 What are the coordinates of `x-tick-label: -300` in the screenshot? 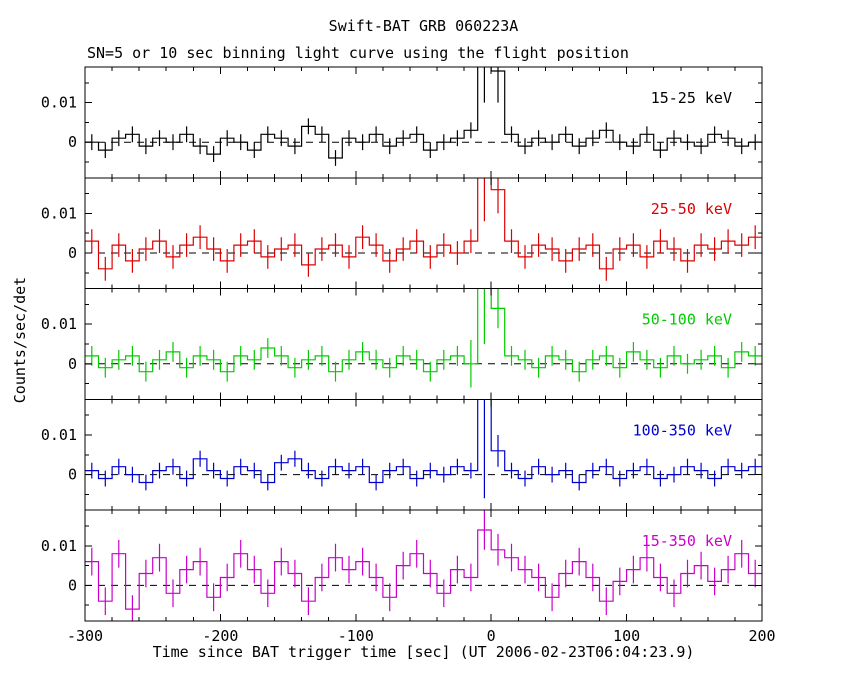 It's located at (85, 636).